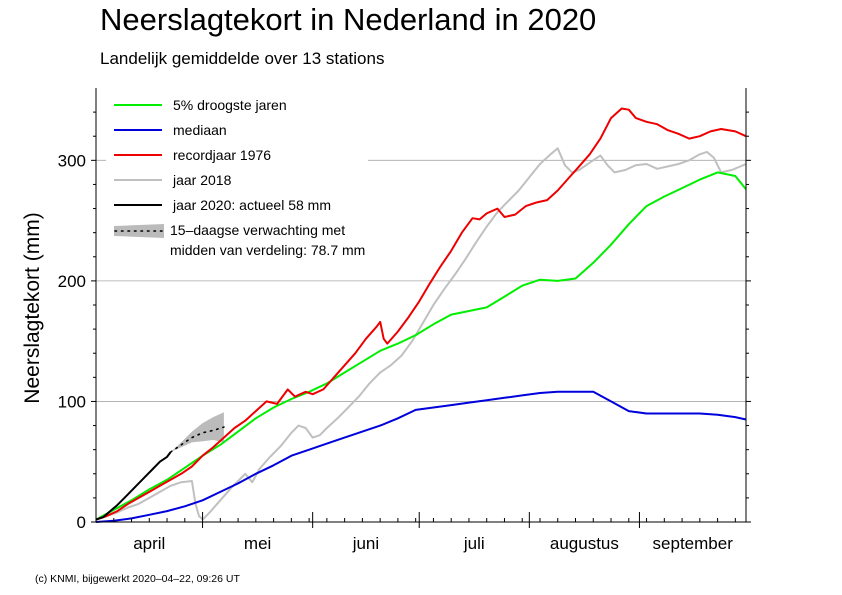 The height and width of the screenshot is (595, 842). What do you see at coordinates (474, 543) in the screenshot?
I see `month-label-juli: juli` at bounding box center [474, 543].